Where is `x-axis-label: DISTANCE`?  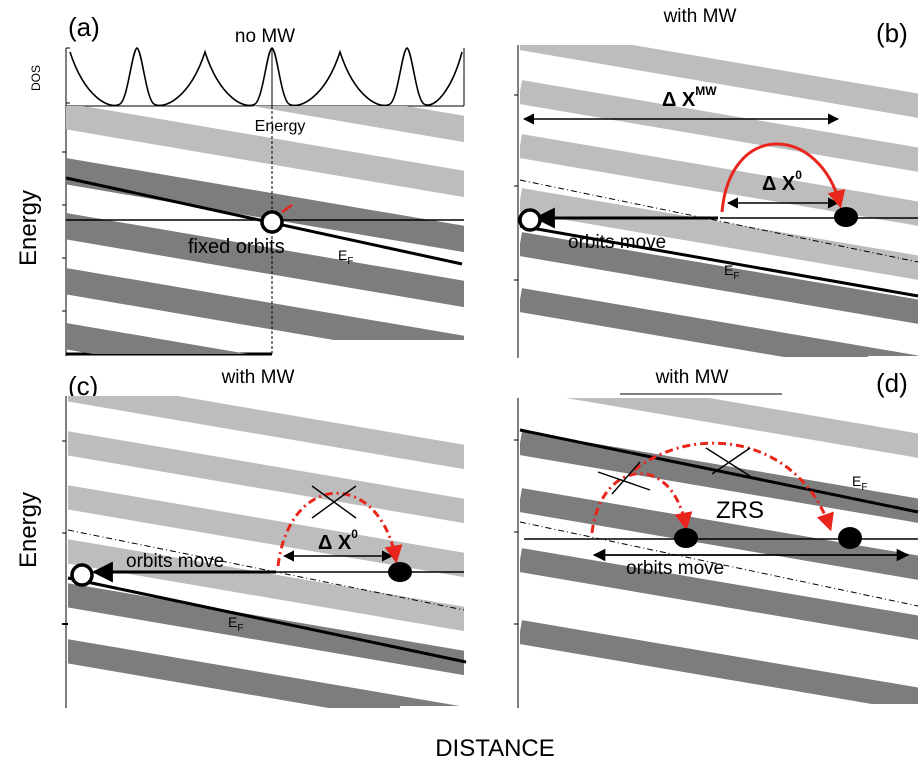
x-axis-label: DISTANCE is located at coordinates (495, 748).